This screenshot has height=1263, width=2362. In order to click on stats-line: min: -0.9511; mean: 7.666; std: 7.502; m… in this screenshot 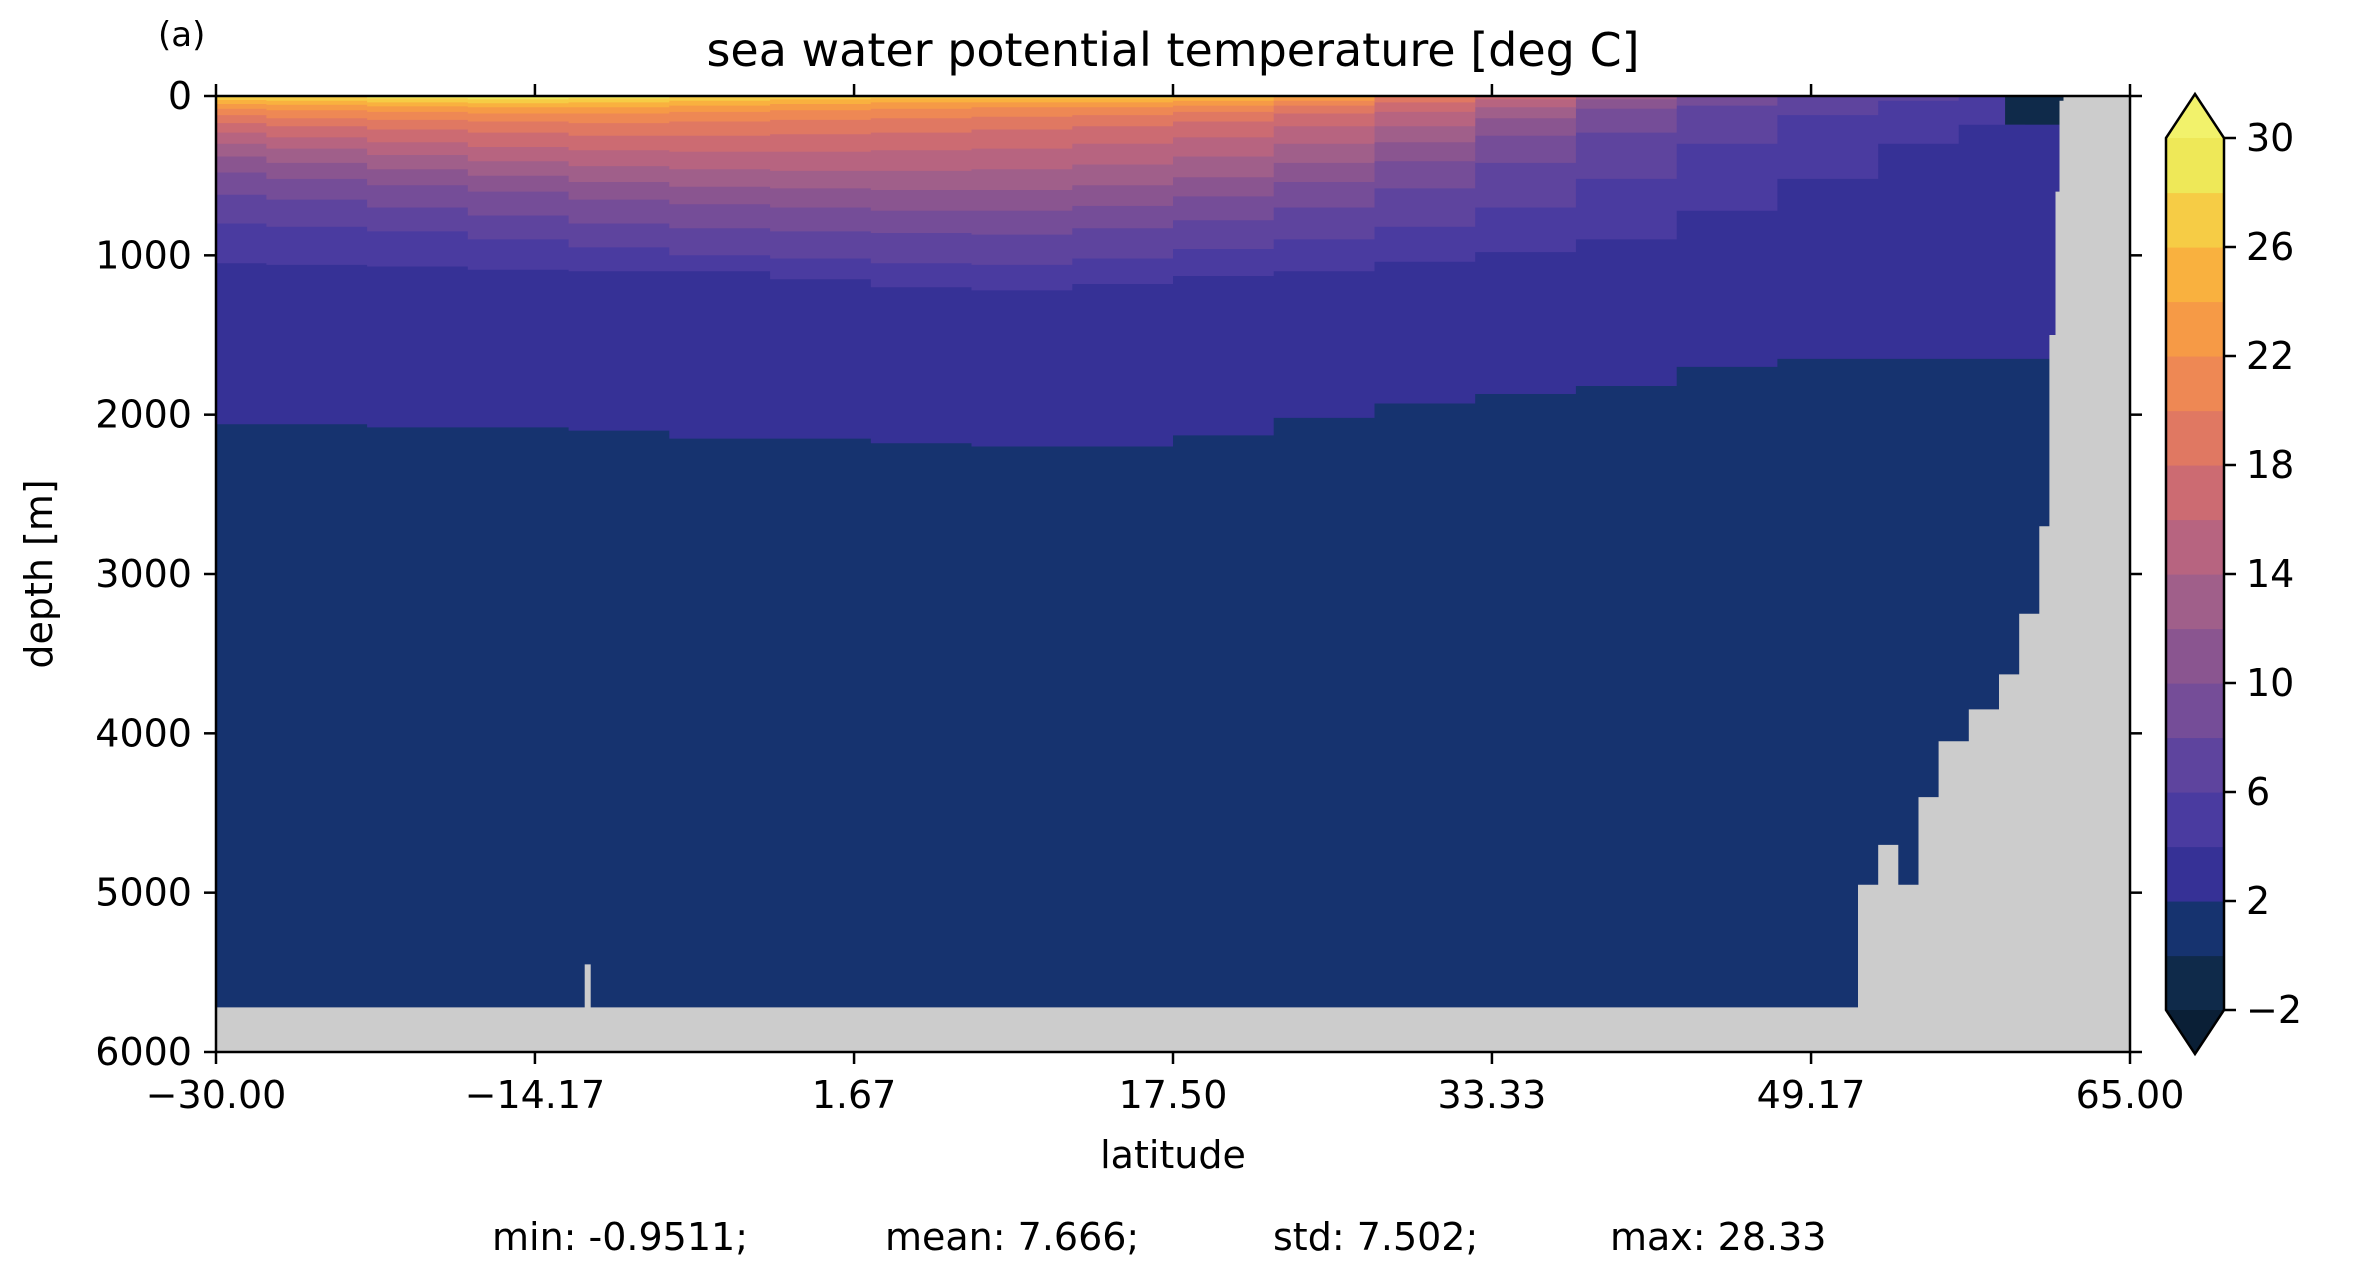, I will do `click(1159, 1237)`.